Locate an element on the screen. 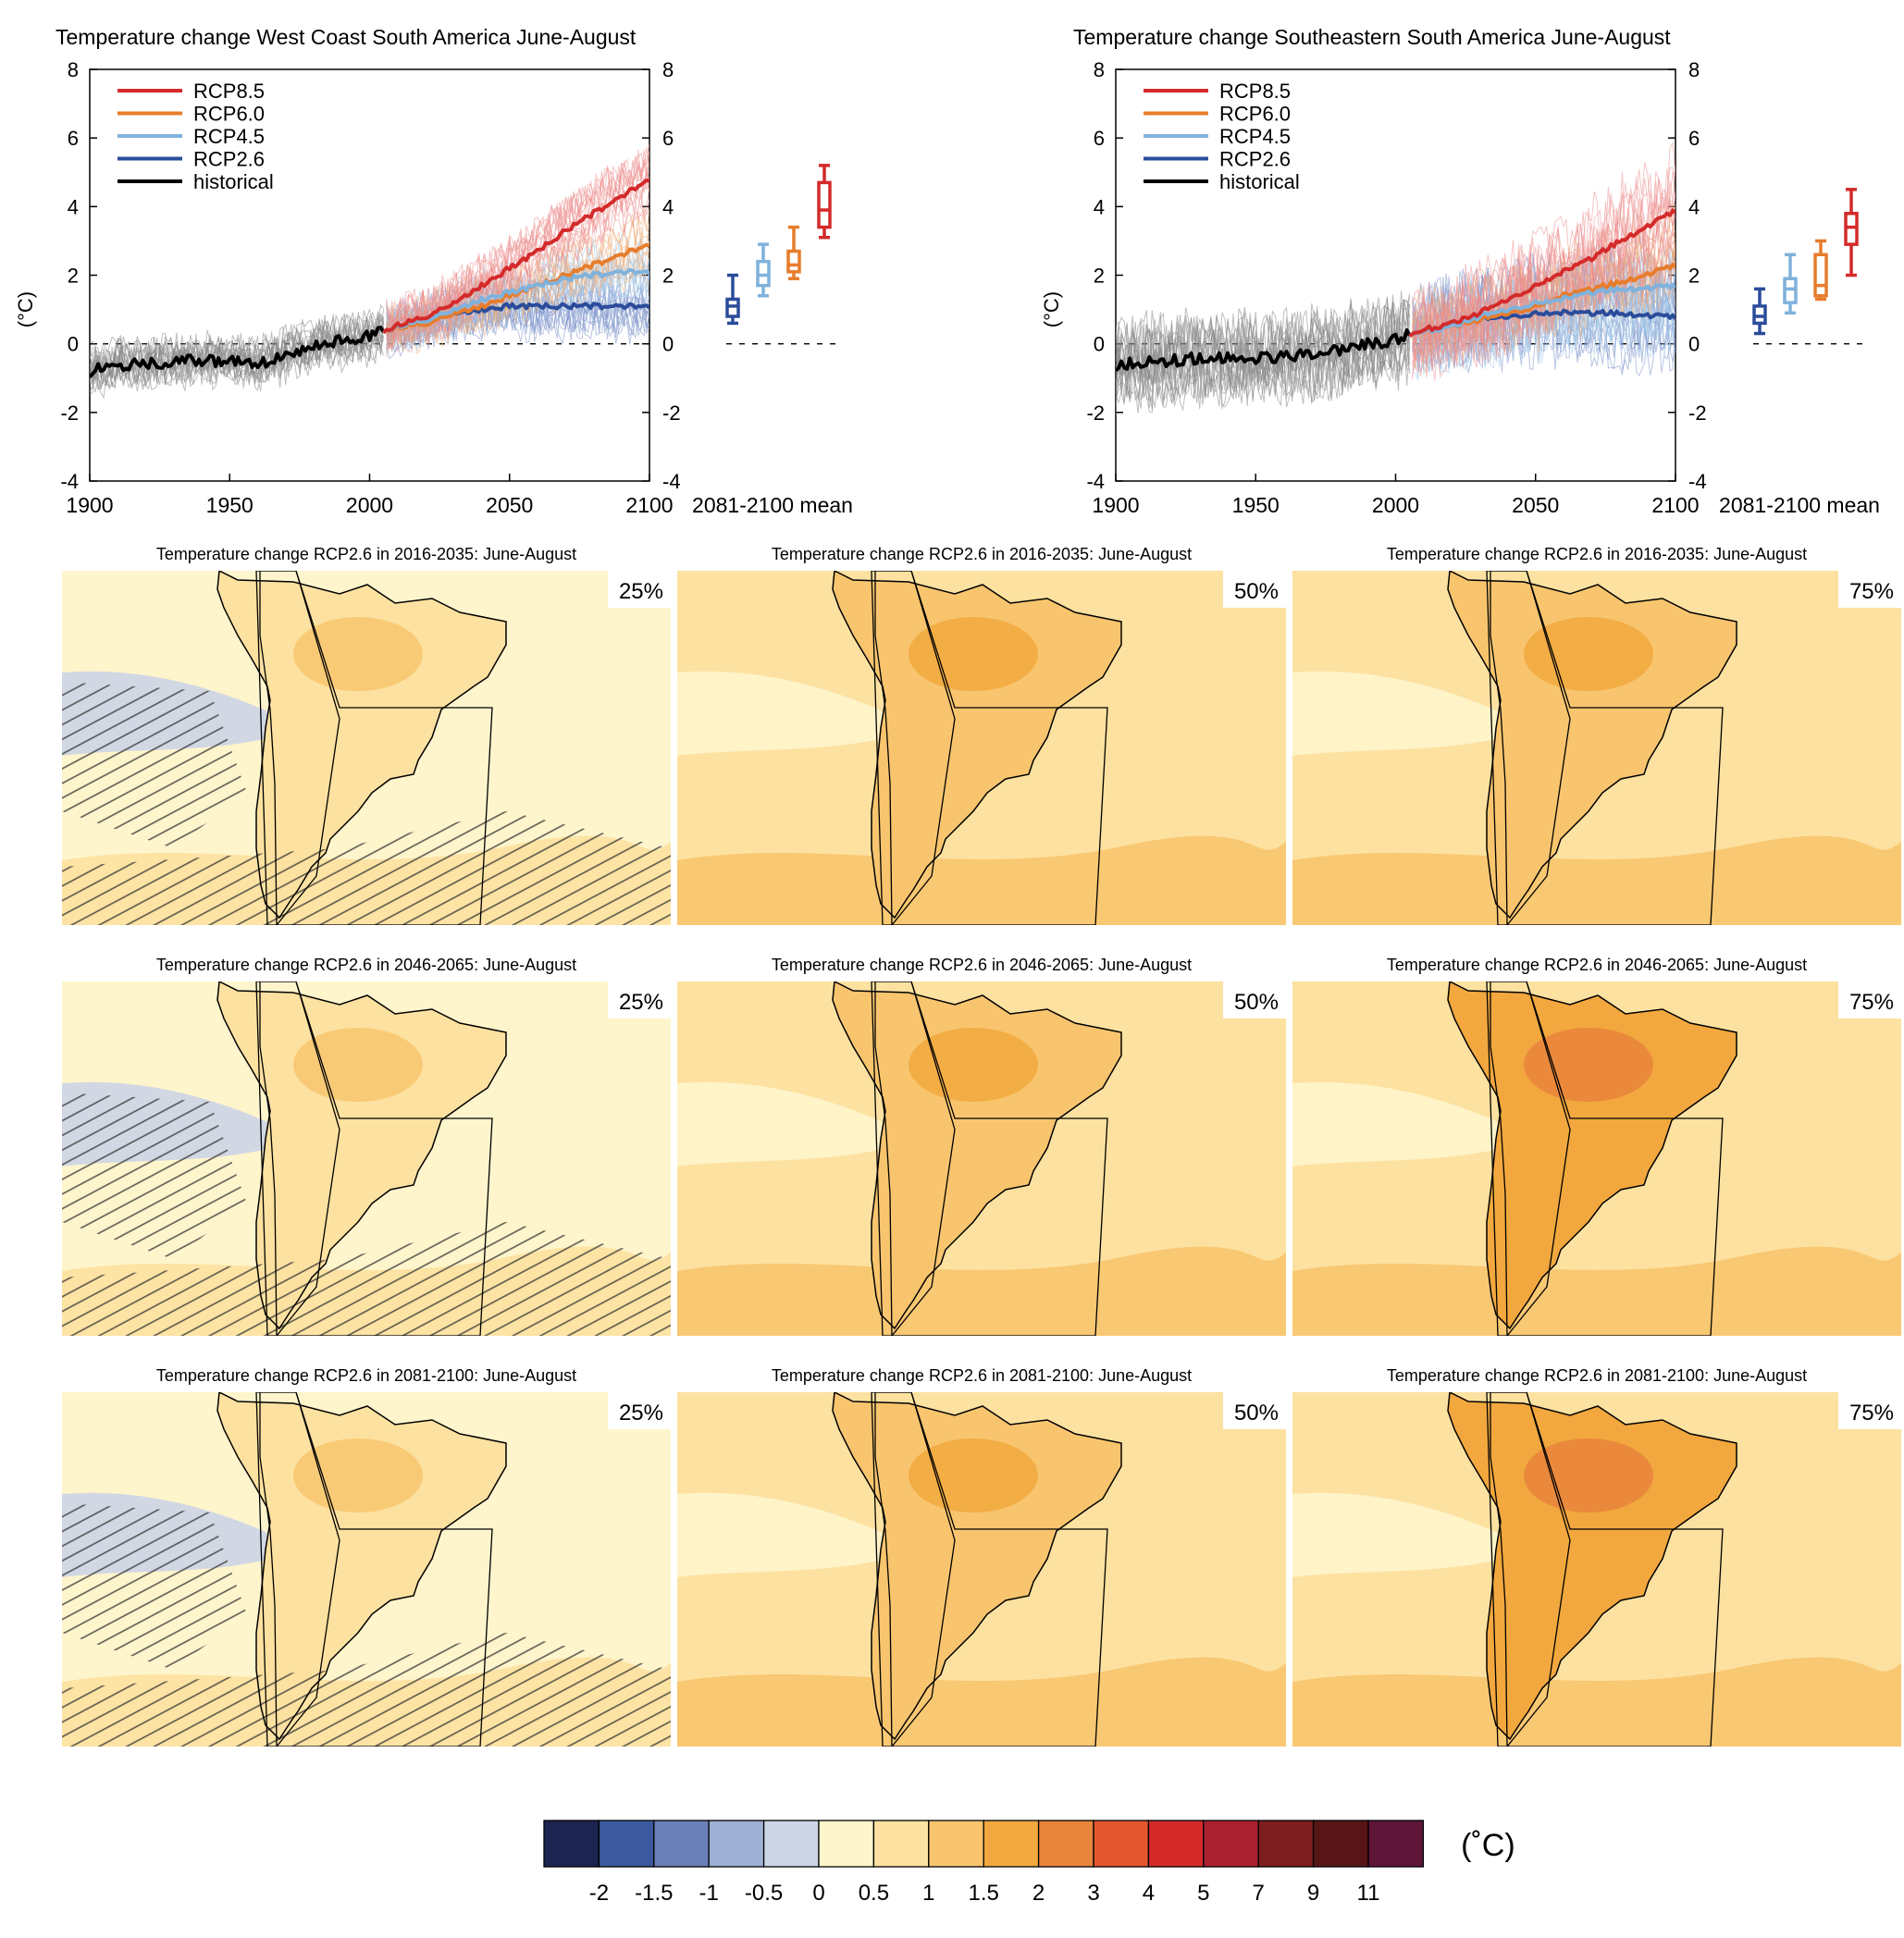  pacific-tongue is located at coordinates (1412, 713).